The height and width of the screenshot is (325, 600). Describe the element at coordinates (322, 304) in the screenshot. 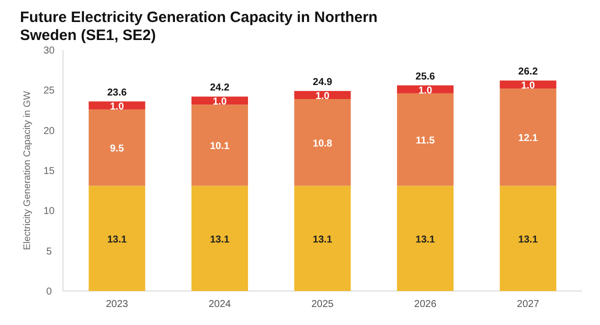

I see `x-tick-label: 2025` at that location.